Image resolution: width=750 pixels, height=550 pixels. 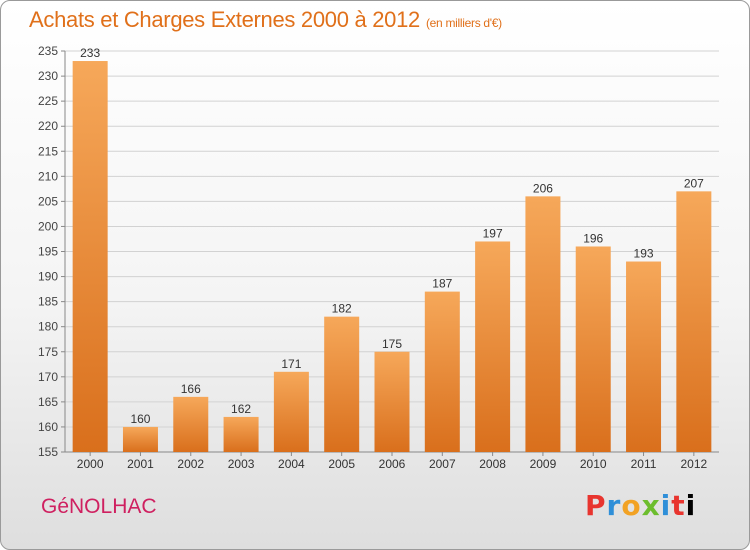 What do you see at coordinates (693, 464) in the screenshot?
I see `x-tick-label-2012: 2012` at bounding box center [693, 464].